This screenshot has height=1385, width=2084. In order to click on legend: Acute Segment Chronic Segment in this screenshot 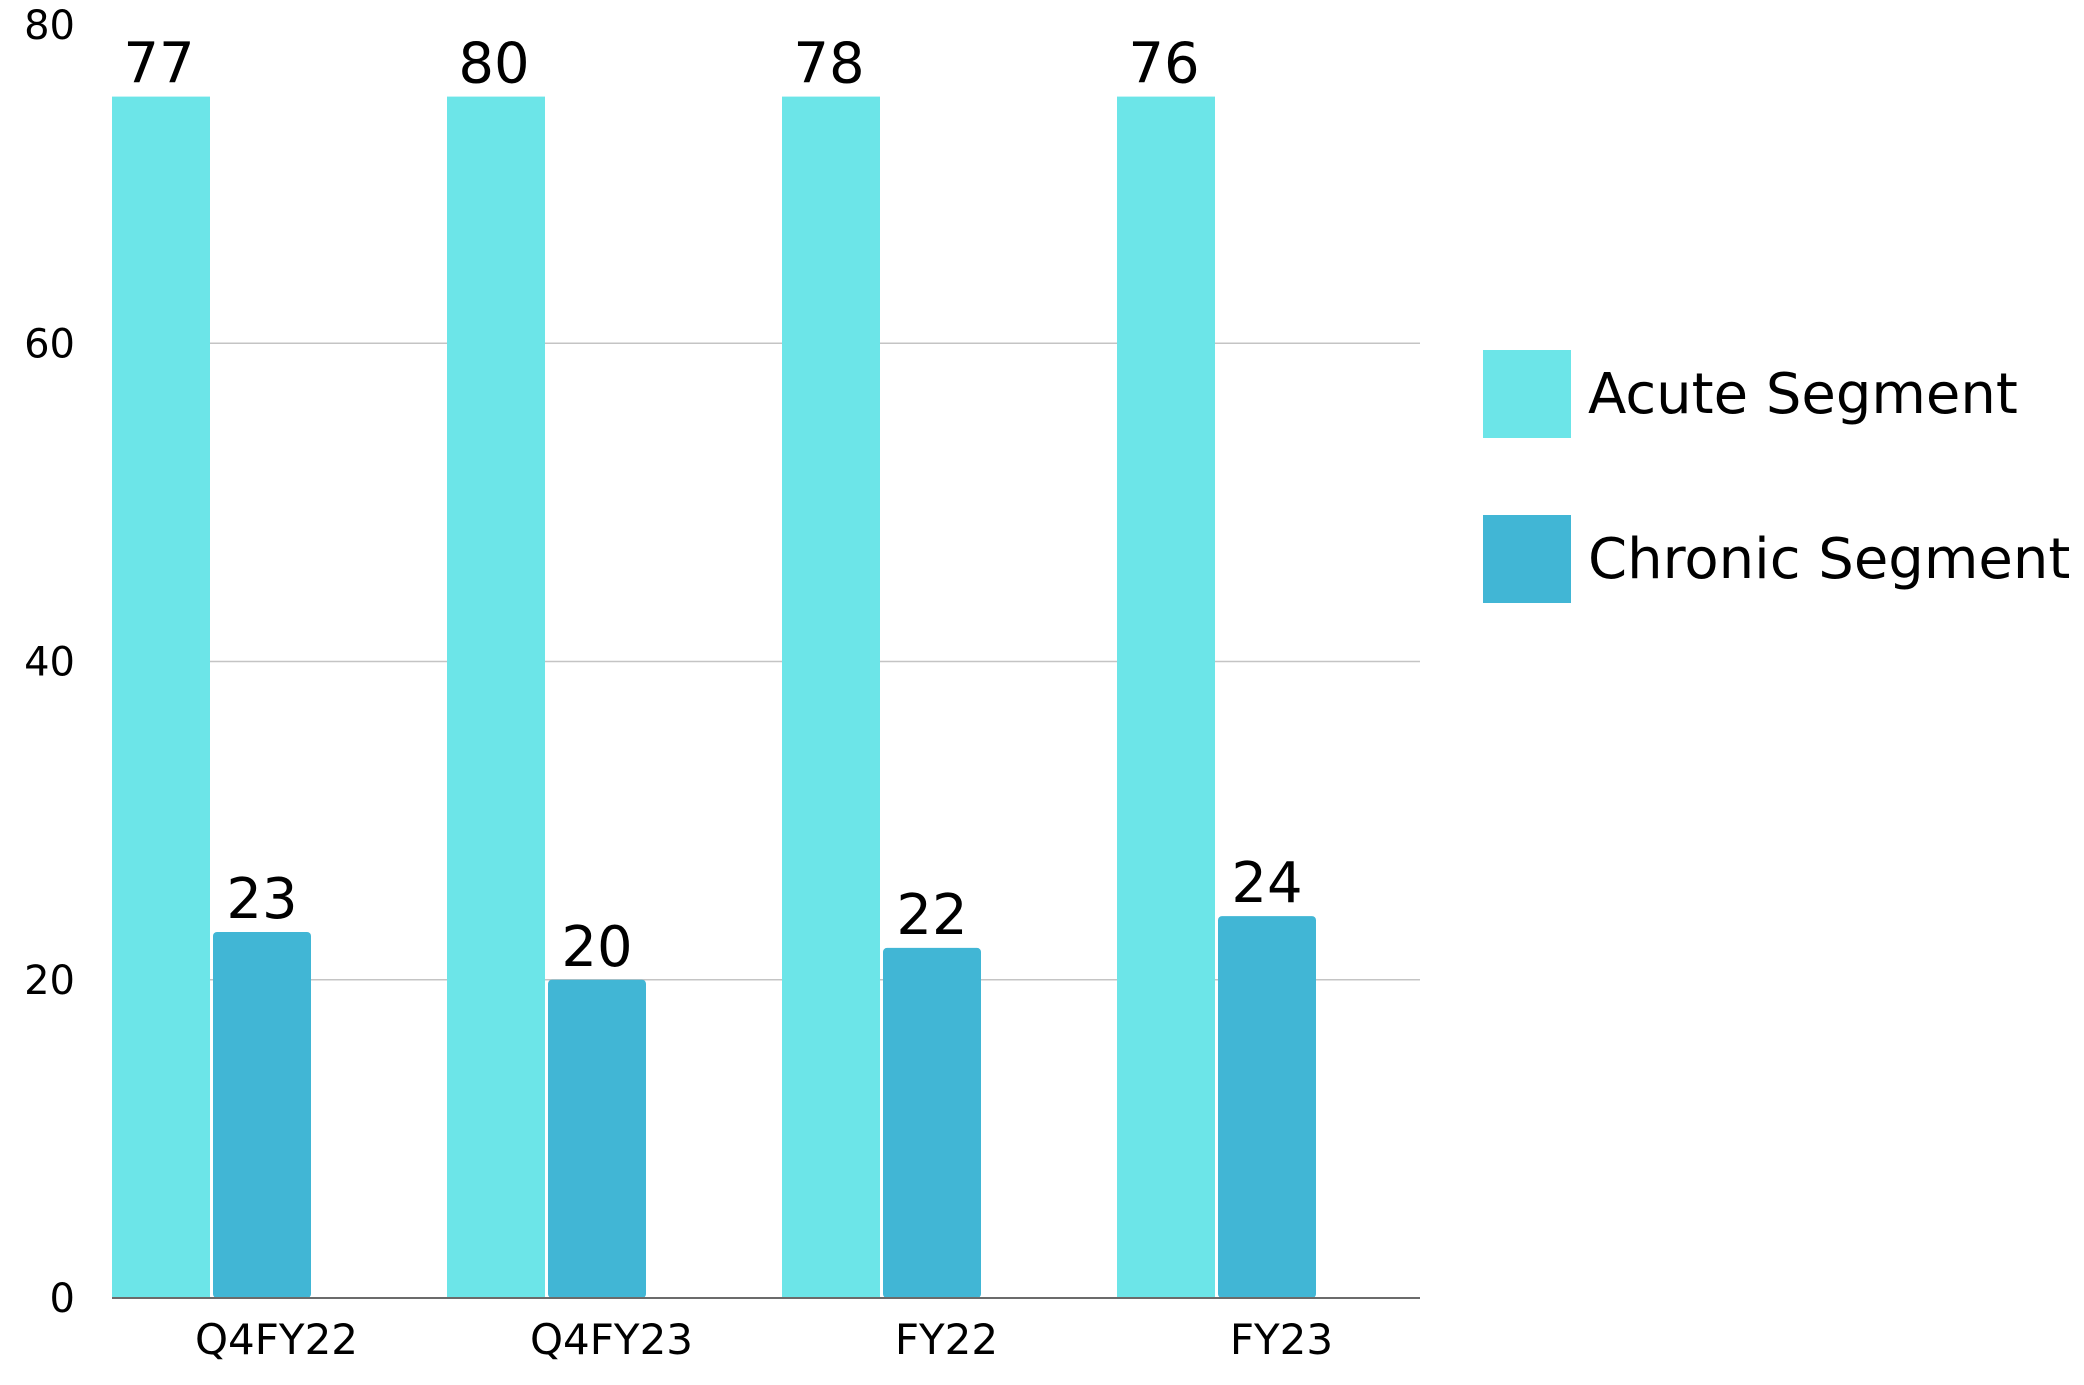, I will do `click(1776, 476)`.